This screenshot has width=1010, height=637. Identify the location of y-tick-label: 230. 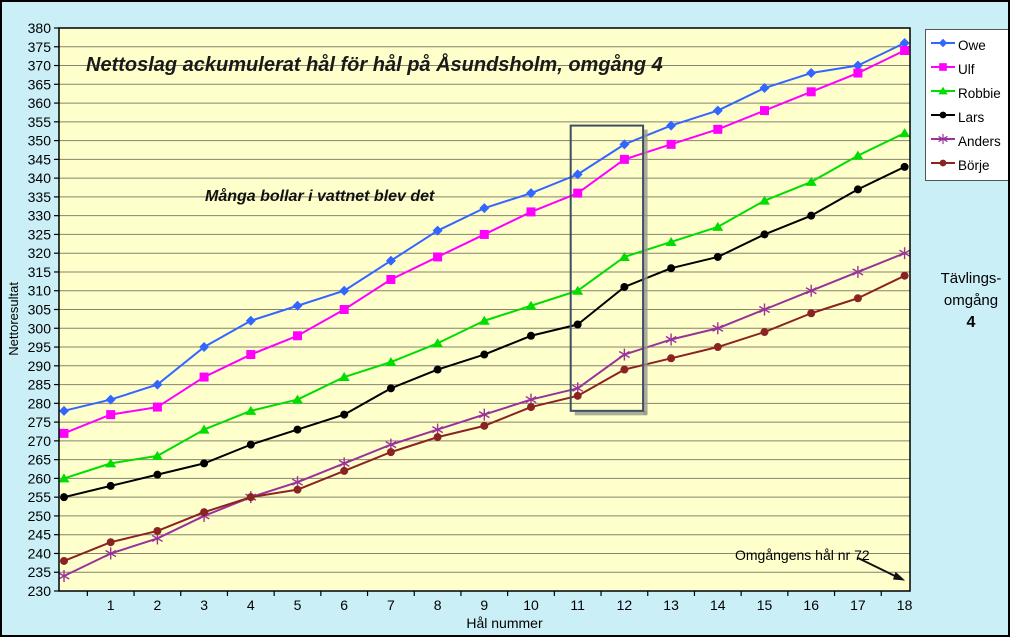
(40, 591).